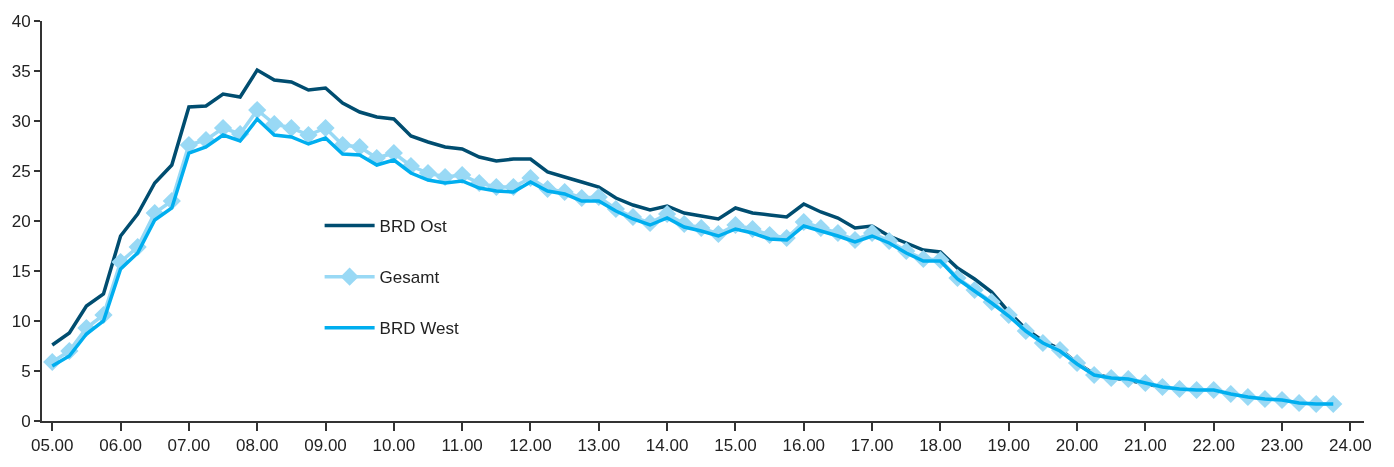  I want to click on x-tick-label: 10.00, so click(394, 446).